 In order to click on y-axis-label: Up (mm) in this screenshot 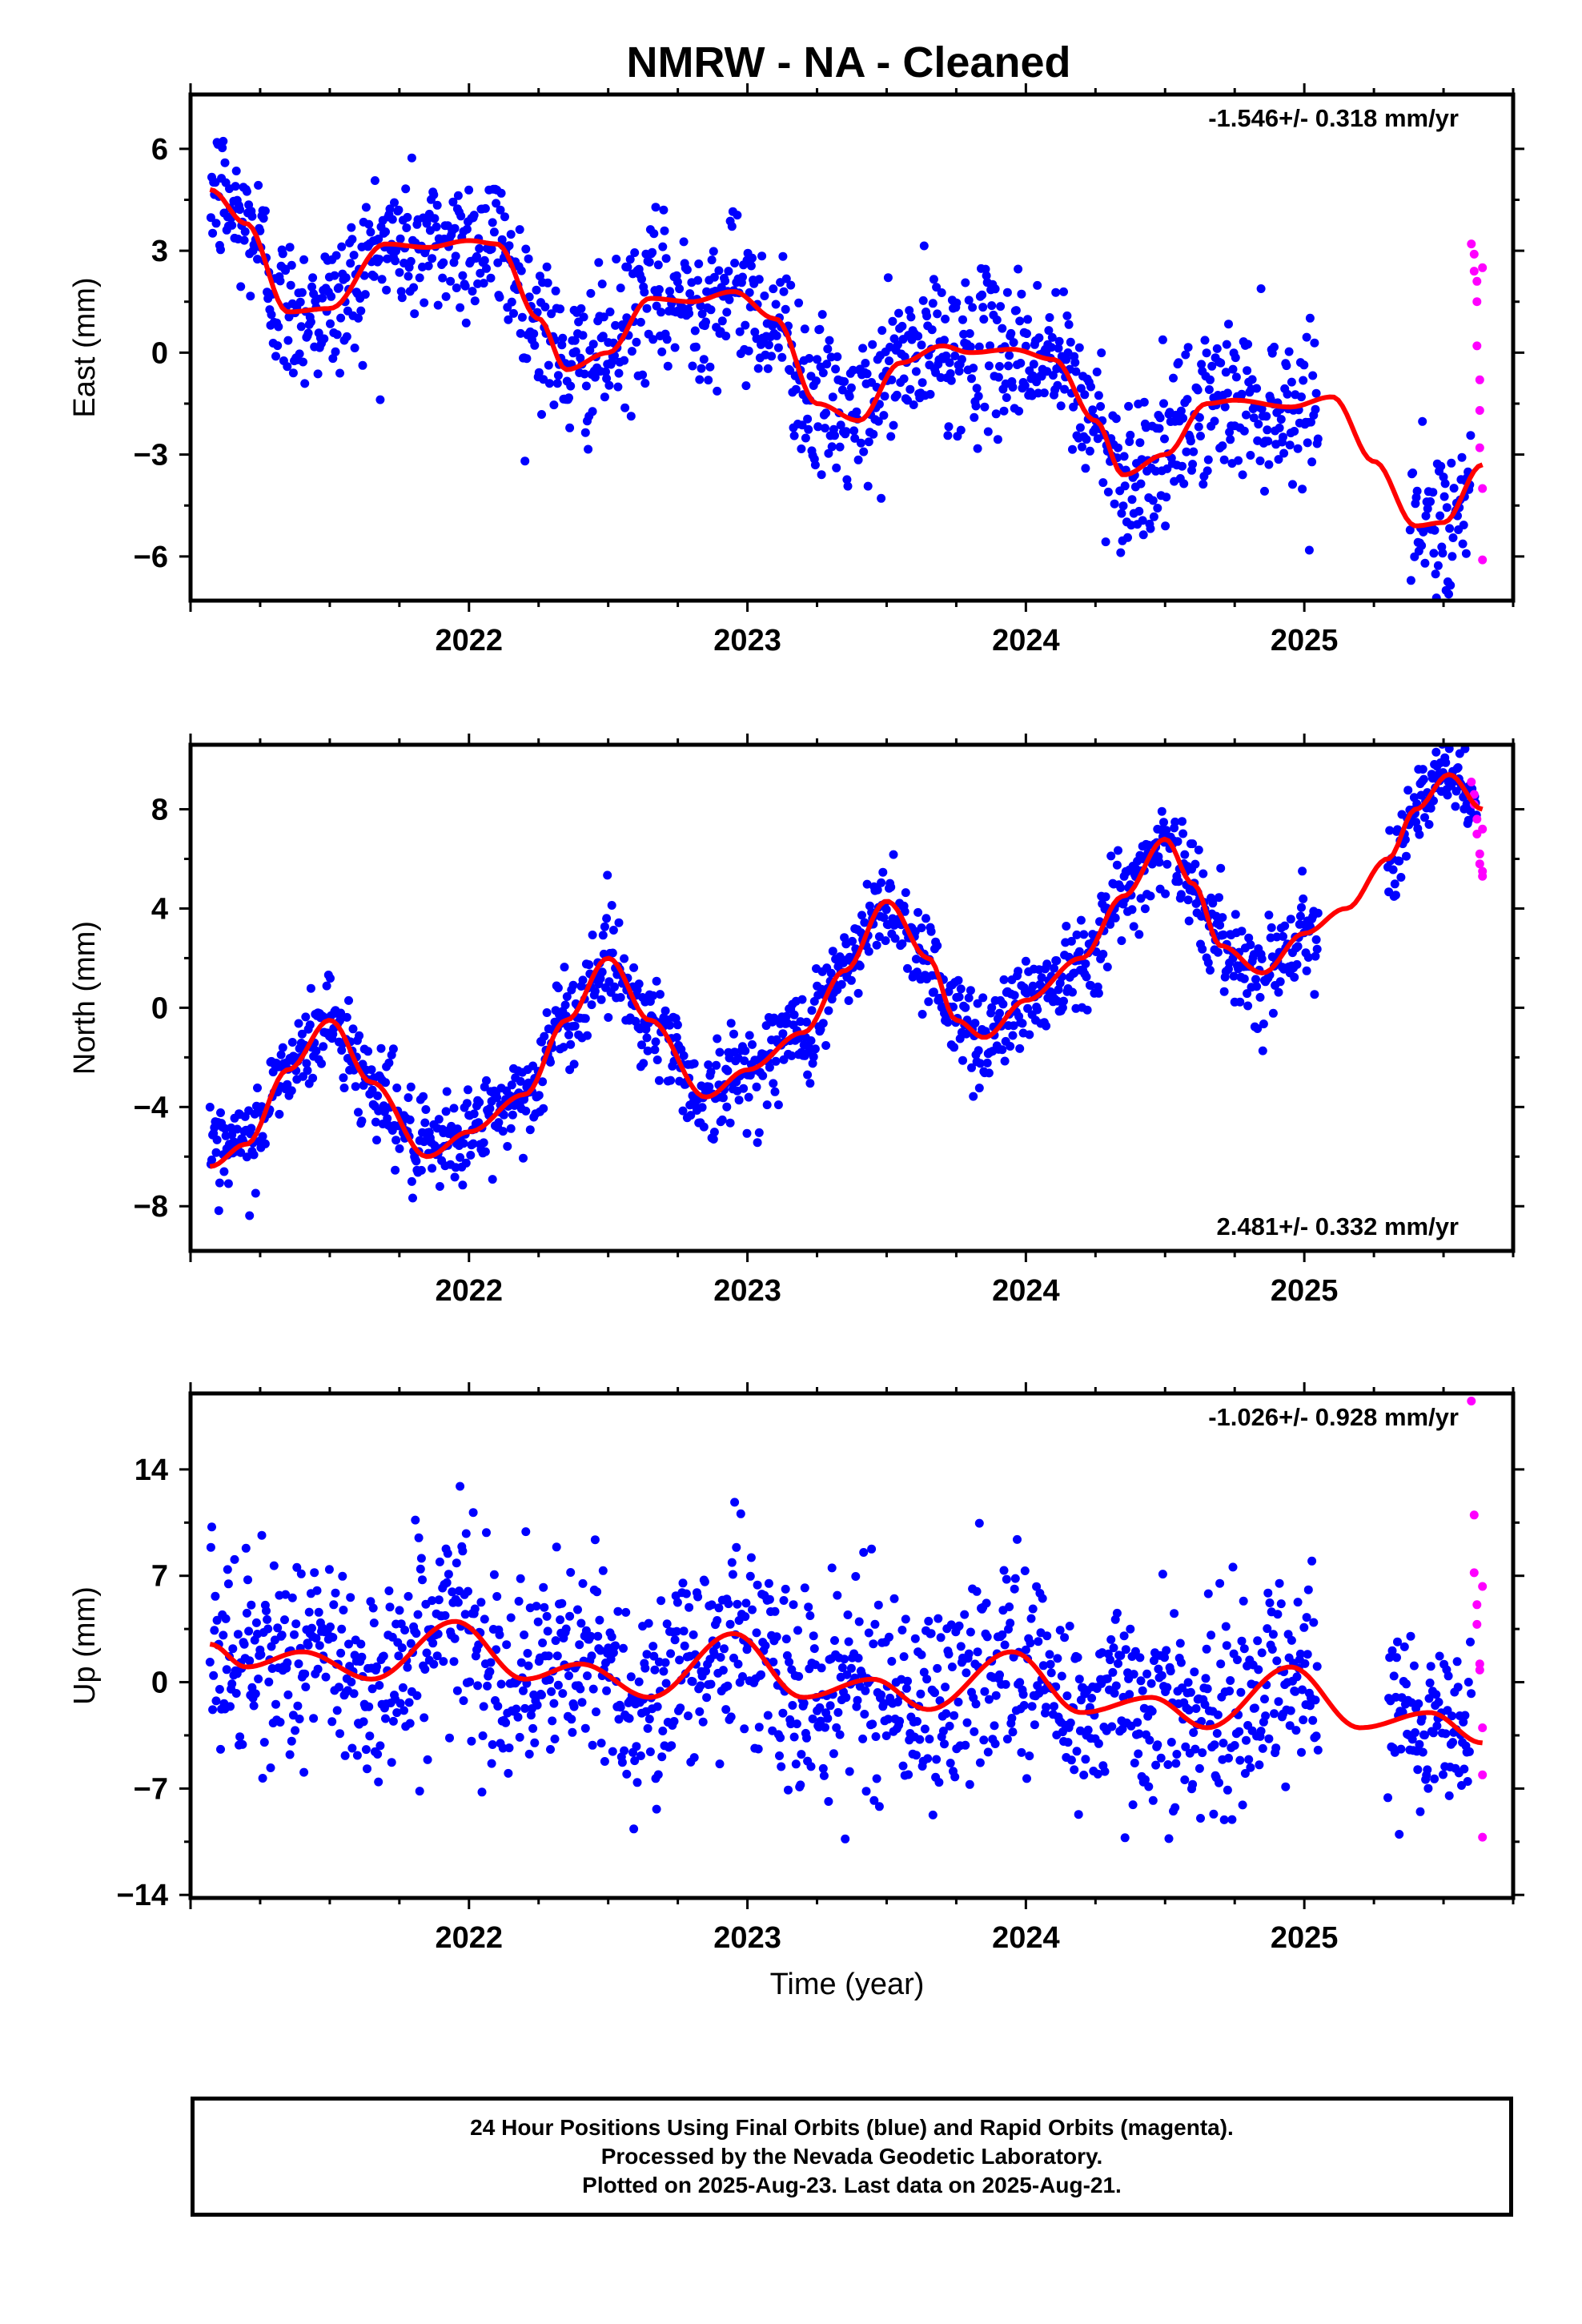, I will do `click(85, 1645)`.